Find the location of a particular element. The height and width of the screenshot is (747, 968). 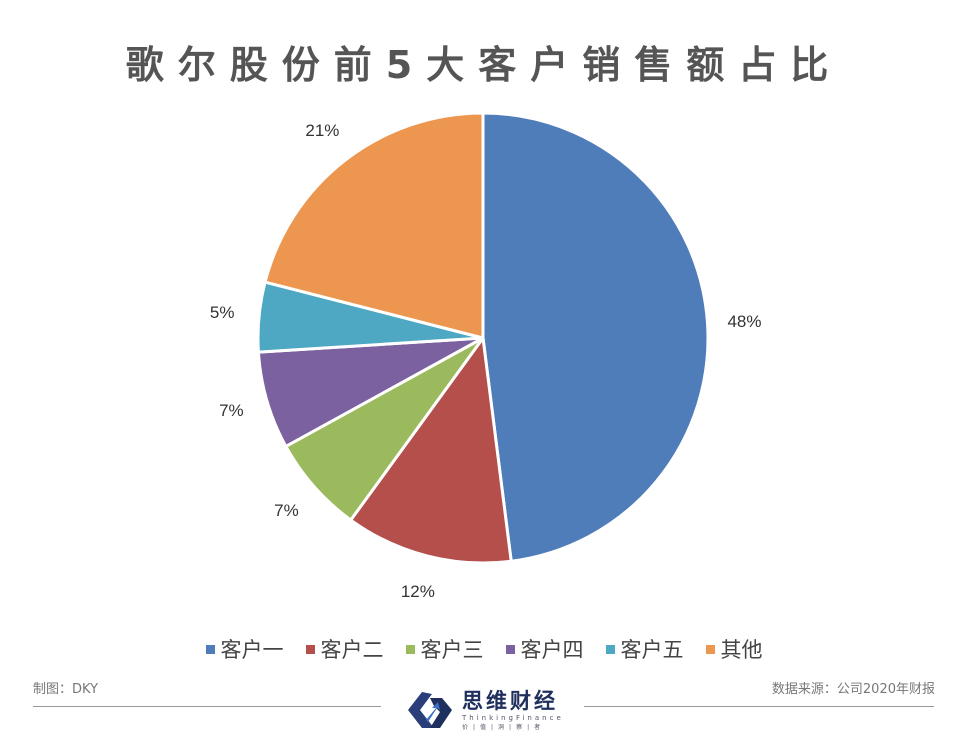

slice-percent-label: 12% is located at coordinates (417, 591).